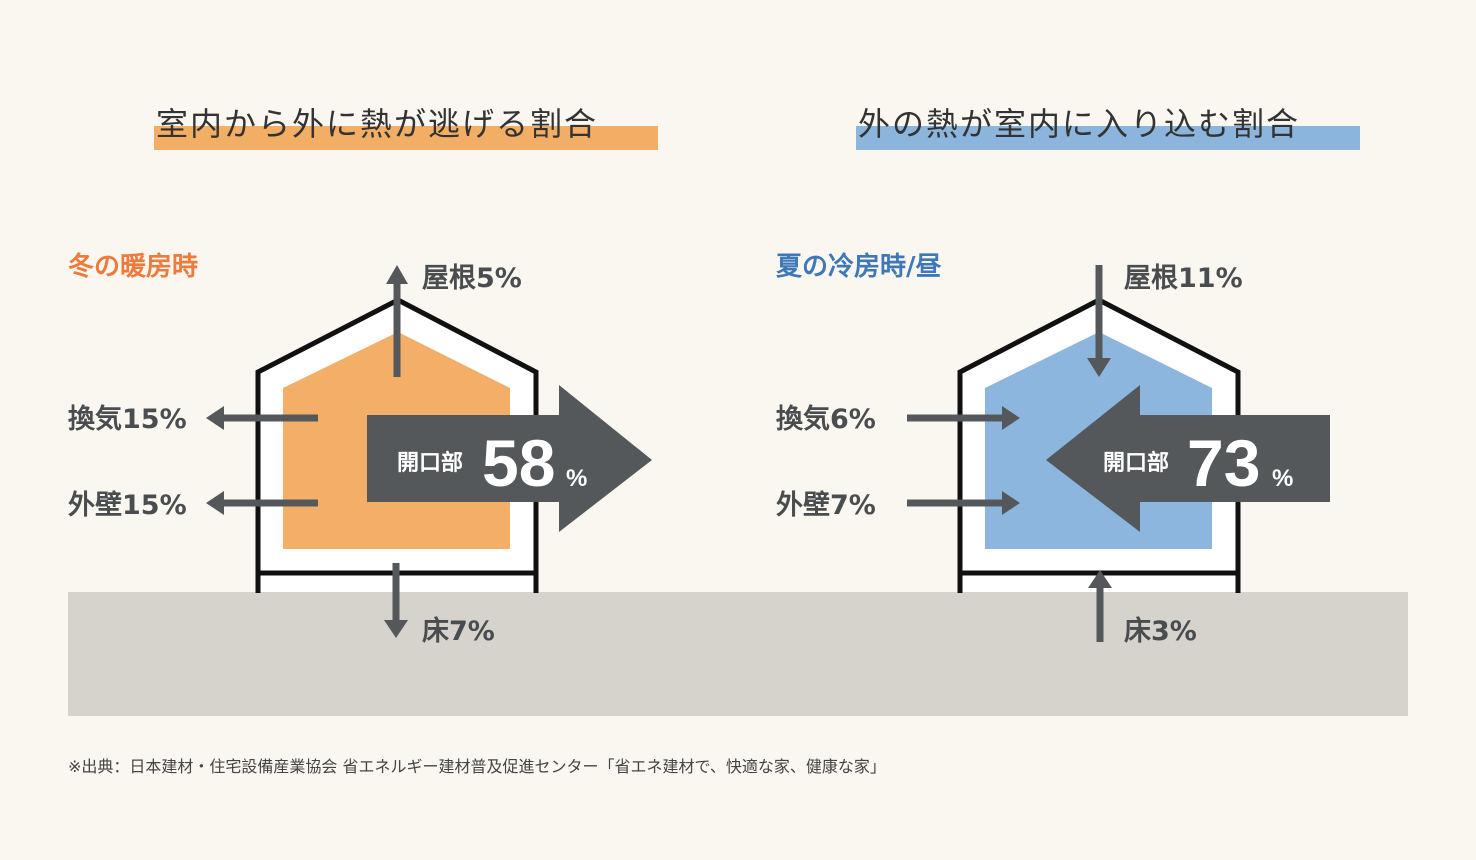 The height and width of the screenshot is (860, 1476). I want to click on left-subtitle: 冬の暖房時, so click(133, 267).